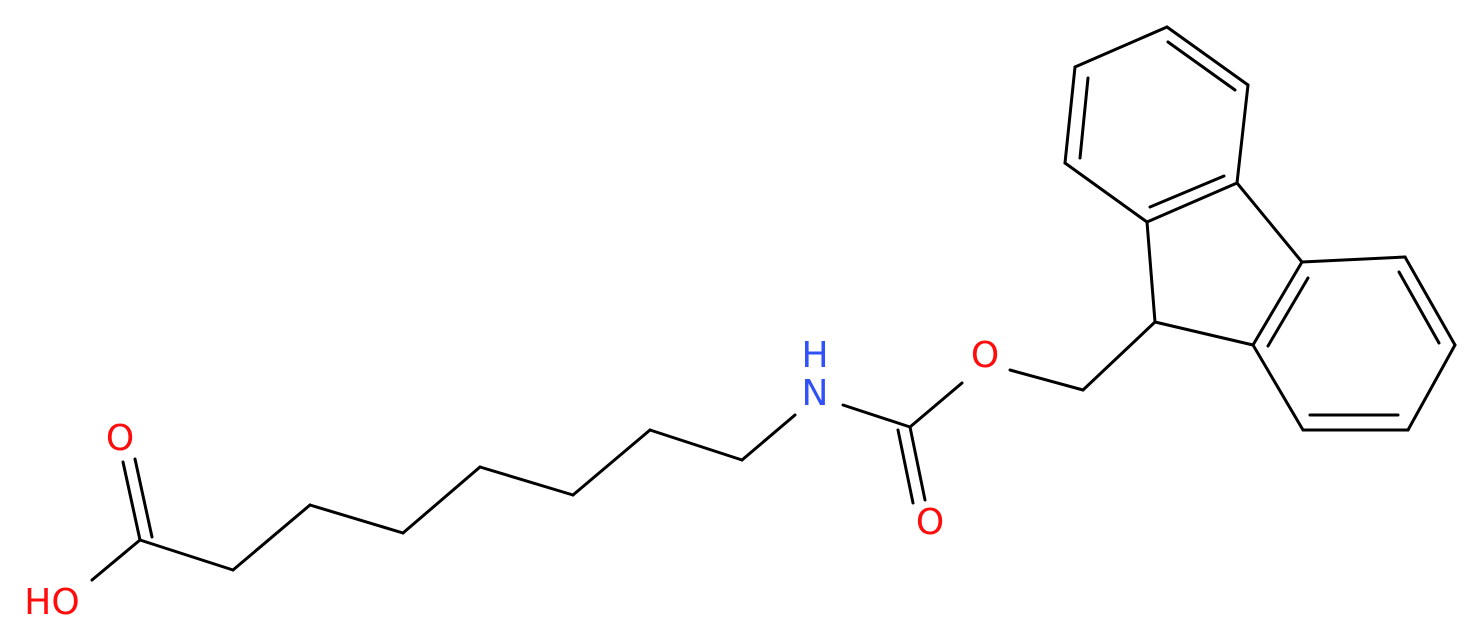 This screenshot has width=1478, height=642. What do you see at coordinates (814, 355) in the screenshot?
I see `atom-label: H` at bounding box center [814, 355].